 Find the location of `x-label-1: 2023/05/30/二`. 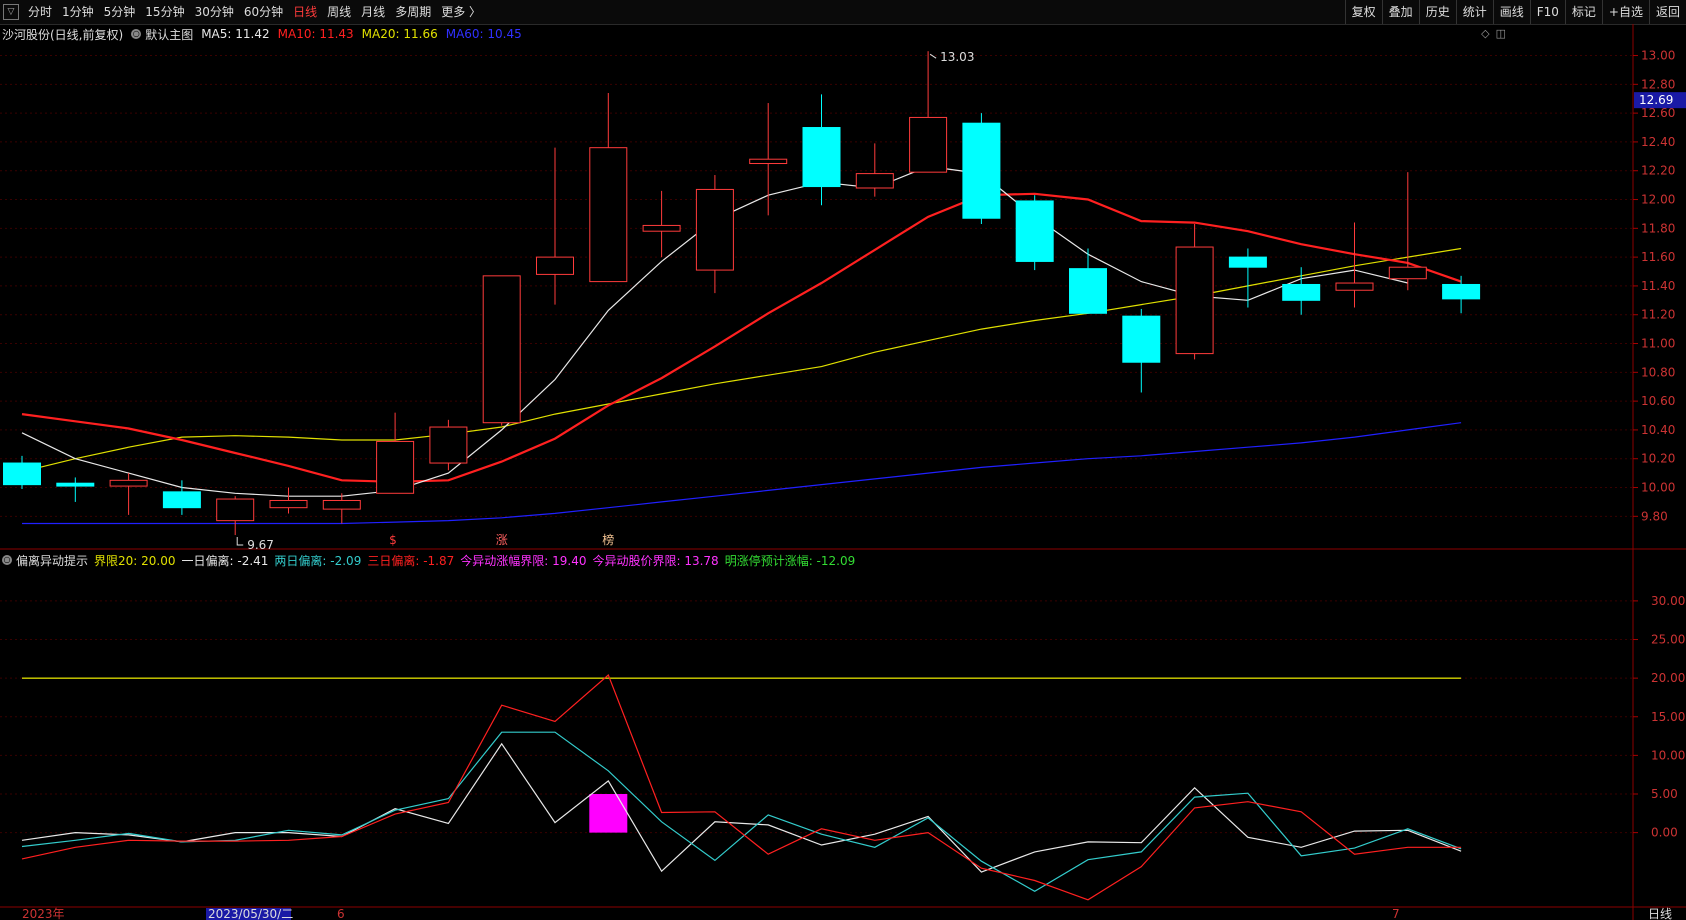

x-label-1: 2023/05/30/二 is located at coordinates (250, 913).